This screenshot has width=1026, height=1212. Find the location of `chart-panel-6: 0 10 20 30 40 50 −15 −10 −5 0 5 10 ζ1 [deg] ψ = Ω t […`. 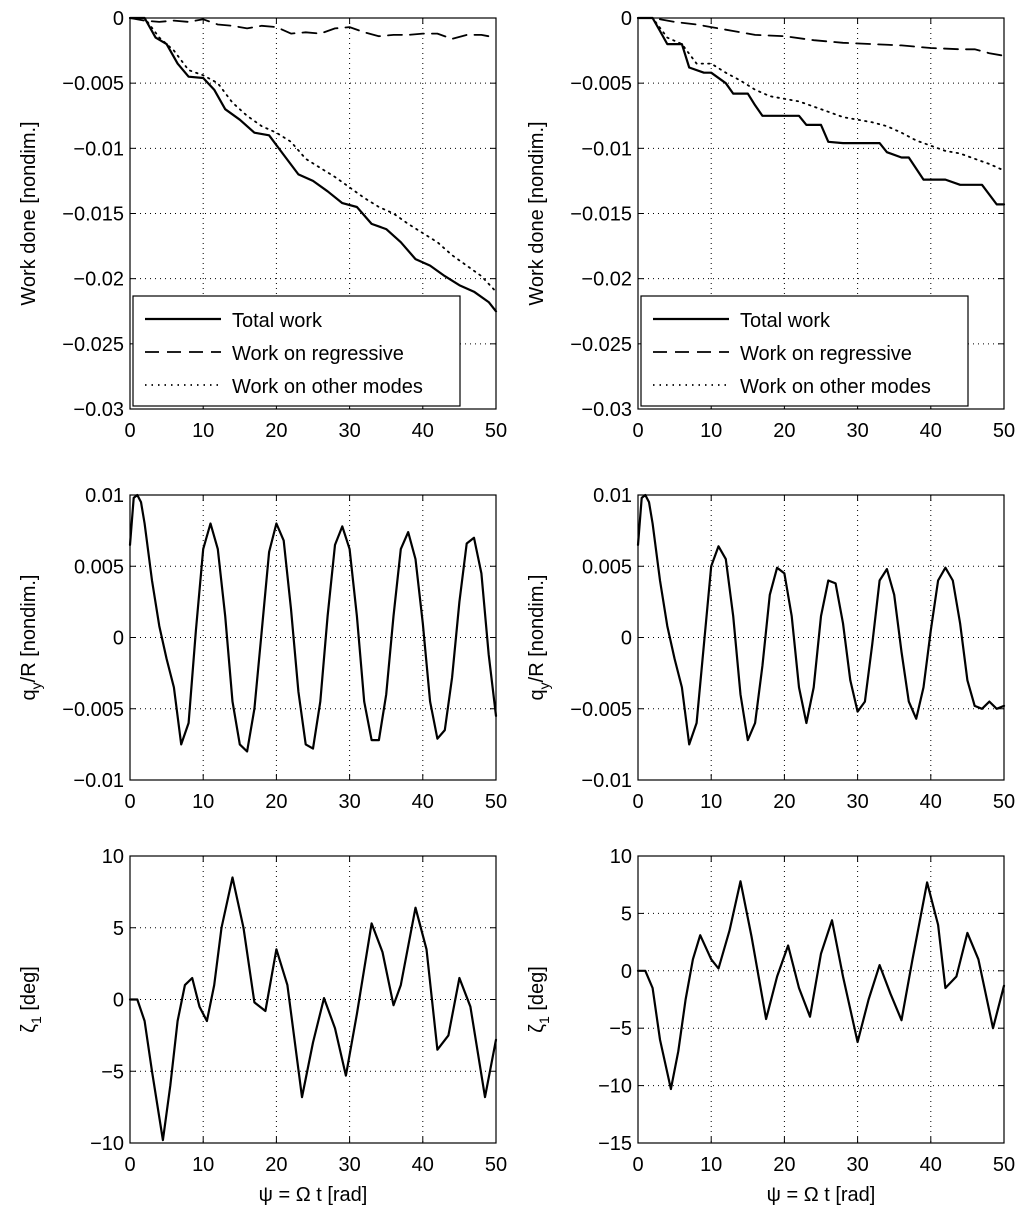

chart-panel-6: 0 10 20 30 40 50 −15 −10 −5 0 5 10 ζ1 [deg] ψ = Ω t [… is located at coordinates (770, 1026).